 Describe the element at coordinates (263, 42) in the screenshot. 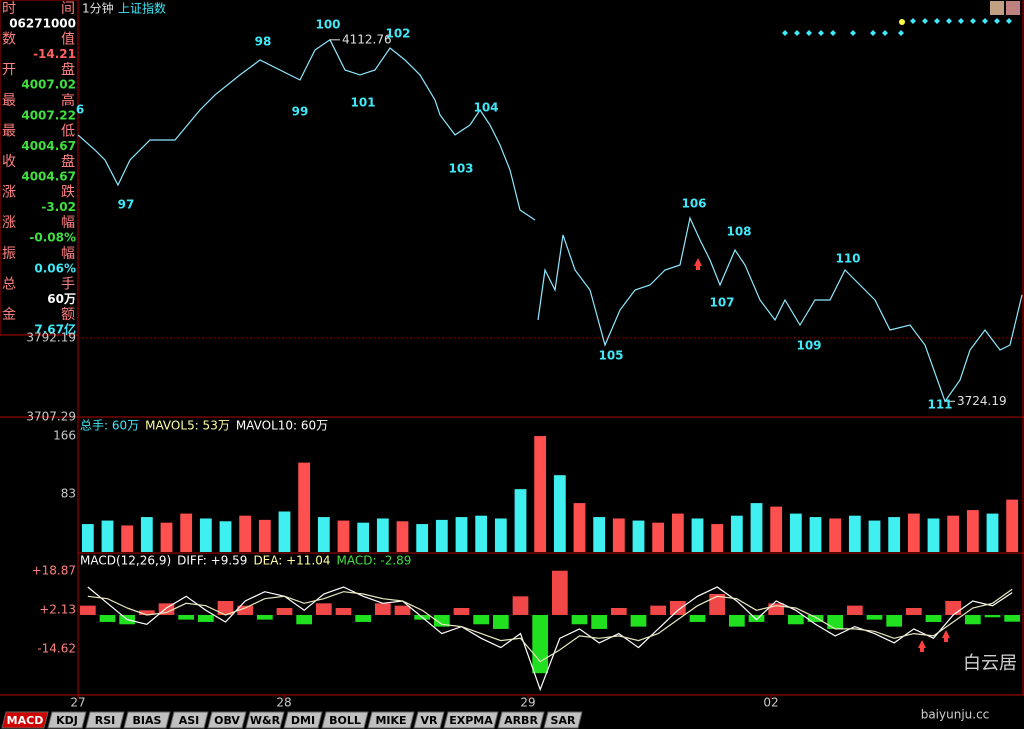

I see `wave-label: 98` at that location.